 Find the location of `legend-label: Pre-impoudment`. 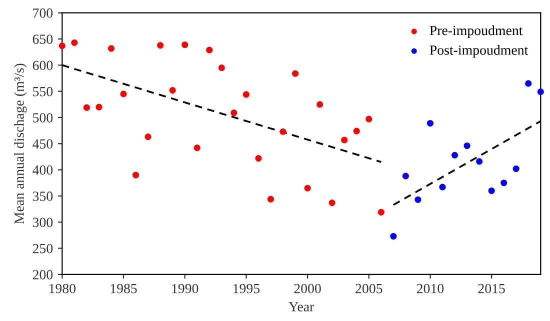

legend-label: Pre-impoudment is located at coordinates (476, 31).